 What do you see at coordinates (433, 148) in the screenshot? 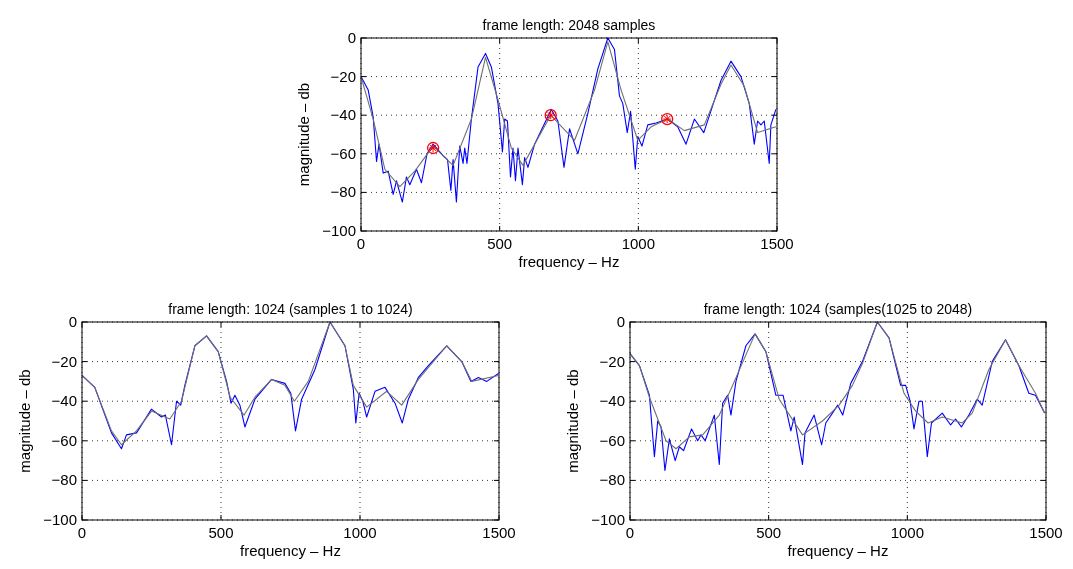
I see `point` at bounding box center [433, 148].